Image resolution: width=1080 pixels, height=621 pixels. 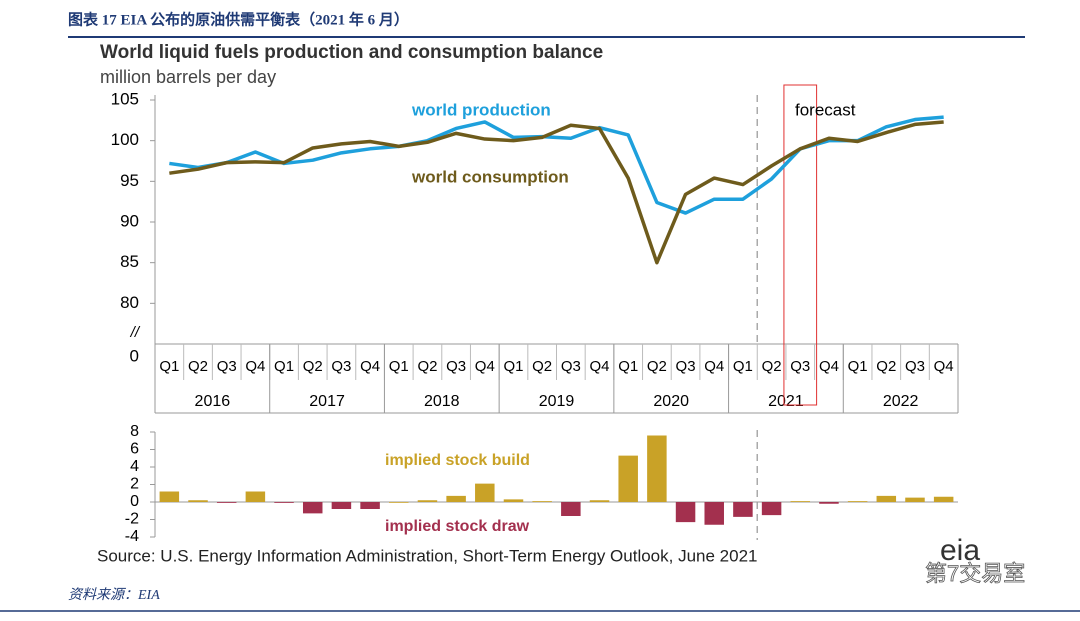 What do you see at coordinates (129, 220) in the screenshot?
I see `y-tick-label: 90` at bounding box center [129, 220].